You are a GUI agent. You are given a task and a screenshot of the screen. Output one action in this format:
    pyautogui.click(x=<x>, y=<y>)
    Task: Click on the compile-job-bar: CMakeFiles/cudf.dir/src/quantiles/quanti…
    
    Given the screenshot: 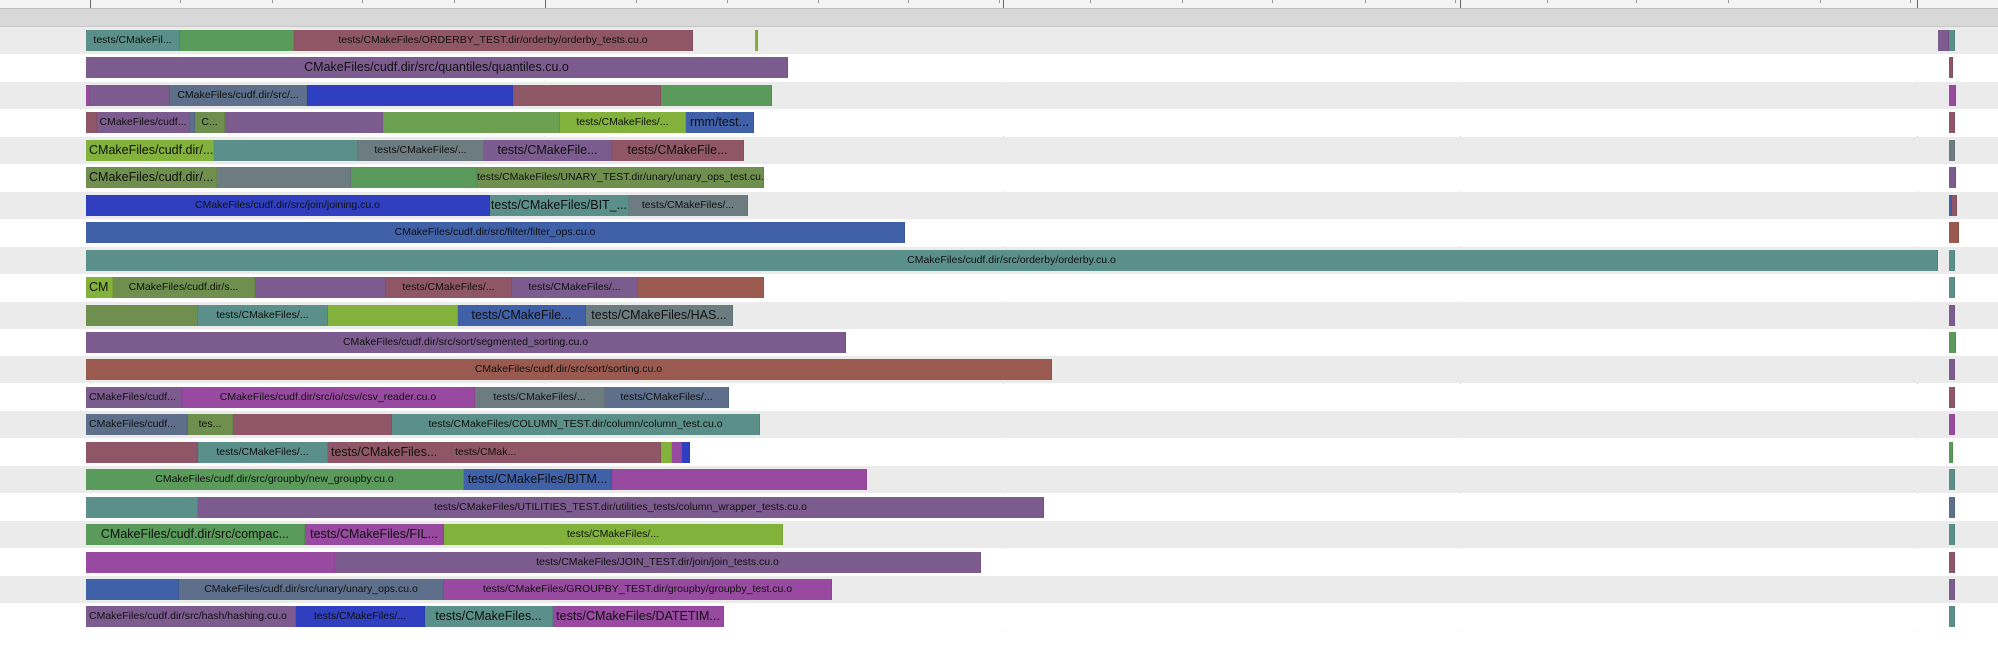 What is the action you would take?
    pyautogui.click(x=437, y=67)
    